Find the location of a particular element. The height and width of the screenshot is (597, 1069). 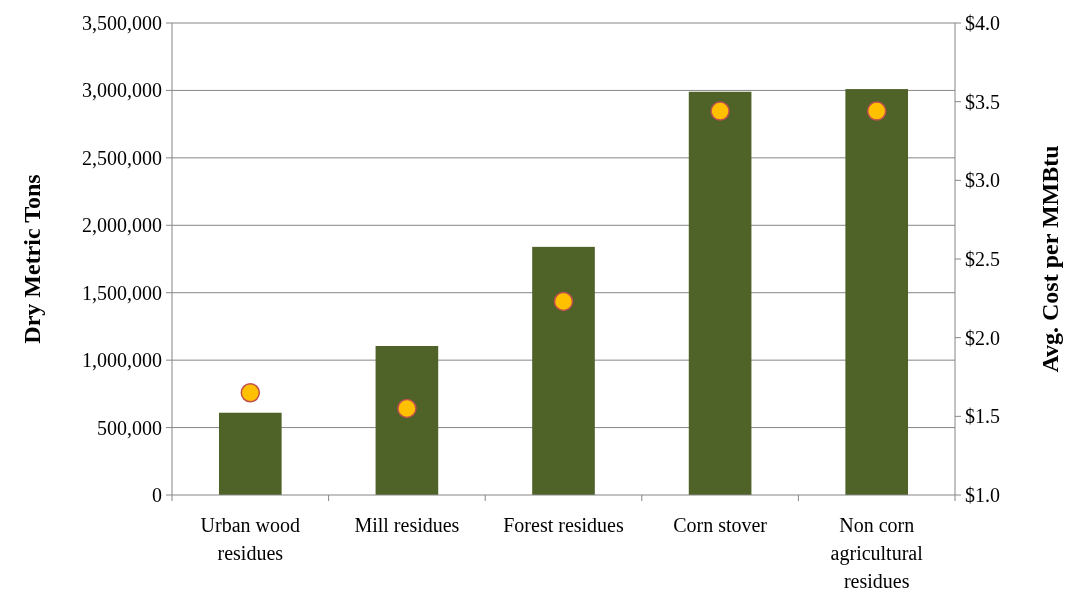

y2-tick-label: $4.0 is located at coordinates (982, 23).